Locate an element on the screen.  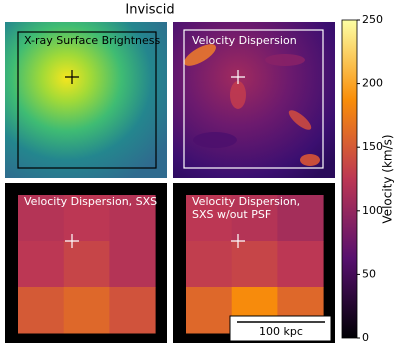
panel-title: Velocity Dispersion, SXS is located at coordinates (90, 201).